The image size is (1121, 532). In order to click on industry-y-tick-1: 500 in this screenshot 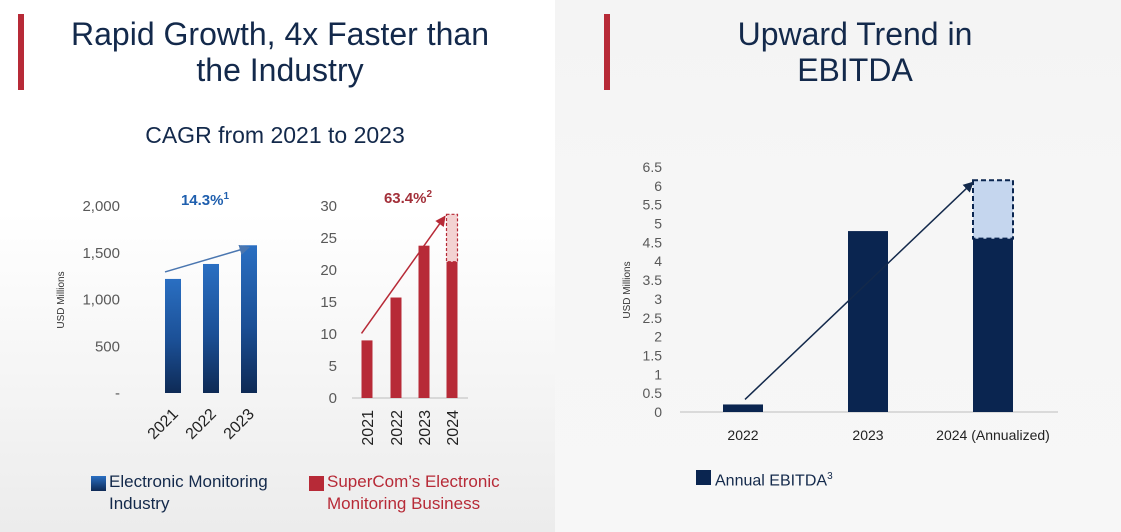, I will do `click(107, 346)`.